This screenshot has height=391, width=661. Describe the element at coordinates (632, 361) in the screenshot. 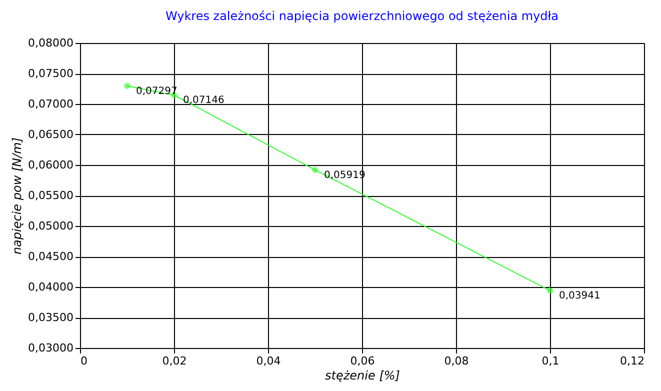

I see `x-tick-label: 0,12` at that location.